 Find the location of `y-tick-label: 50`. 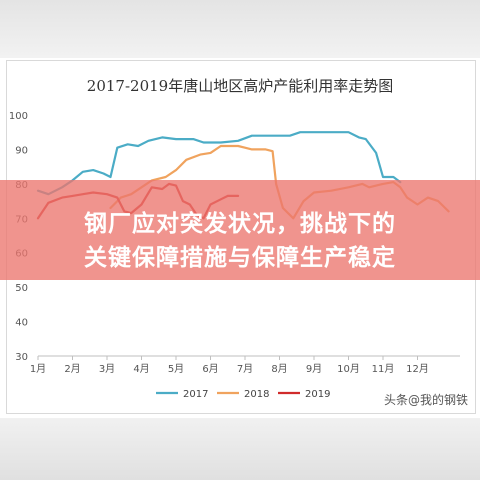

y-tick-label: 50 is located at coordinates (21, 288).